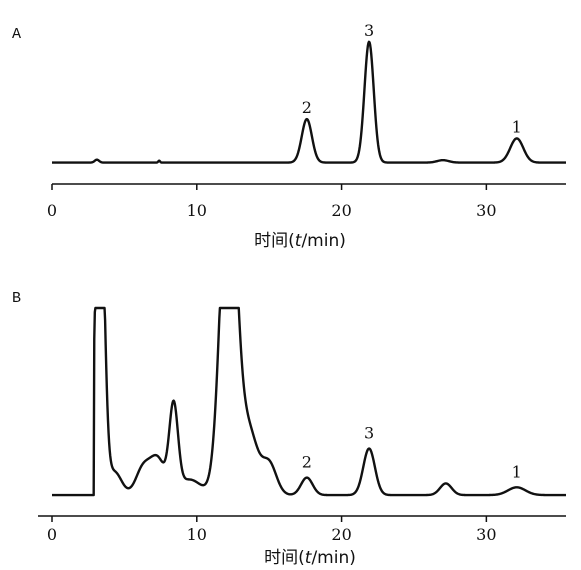 This screenshot has width=581, height=570. I want to click on panel-b-peak-labels: 2 3 1, so click(412, 453).